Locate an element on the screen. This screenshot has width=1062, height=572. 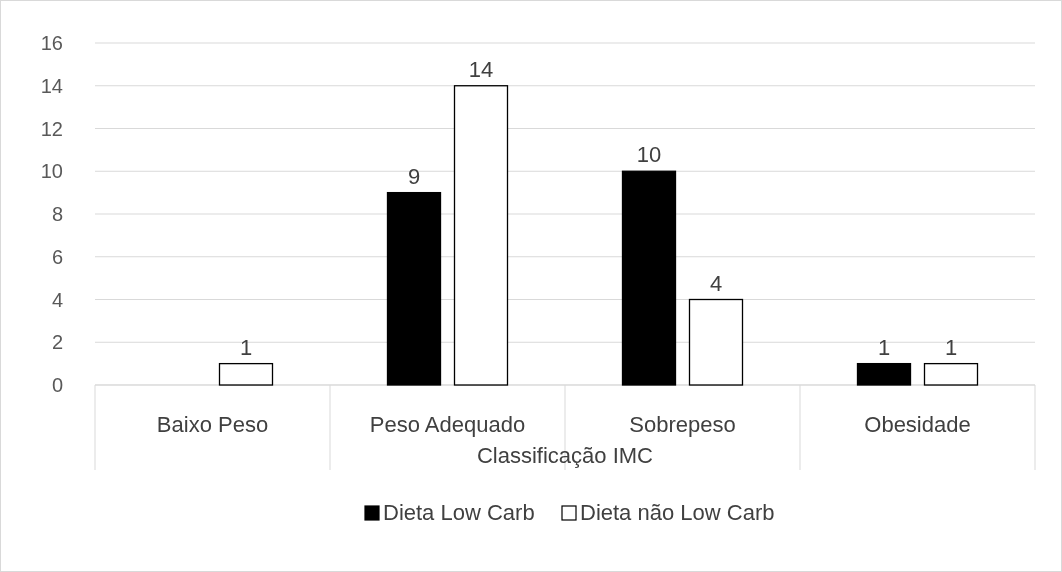
legend-label: Dieta não Low Carb is located at coordinates (677, 512).